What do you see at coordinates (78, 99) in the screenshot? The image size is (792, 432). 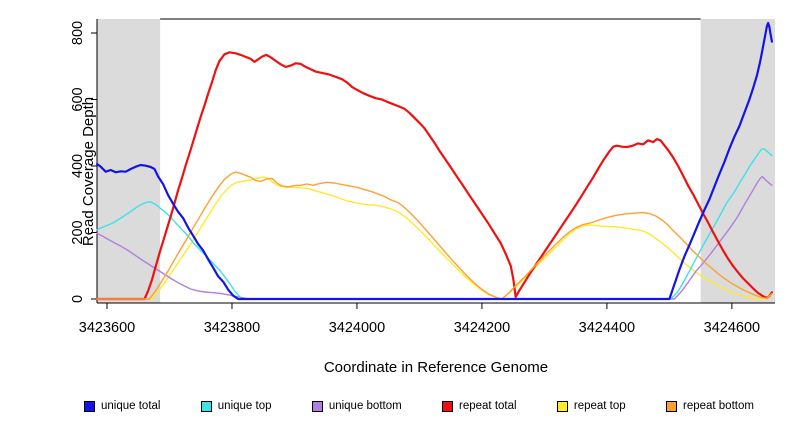 I see `y-tick-label: 600` at bounding box center [78, 99].